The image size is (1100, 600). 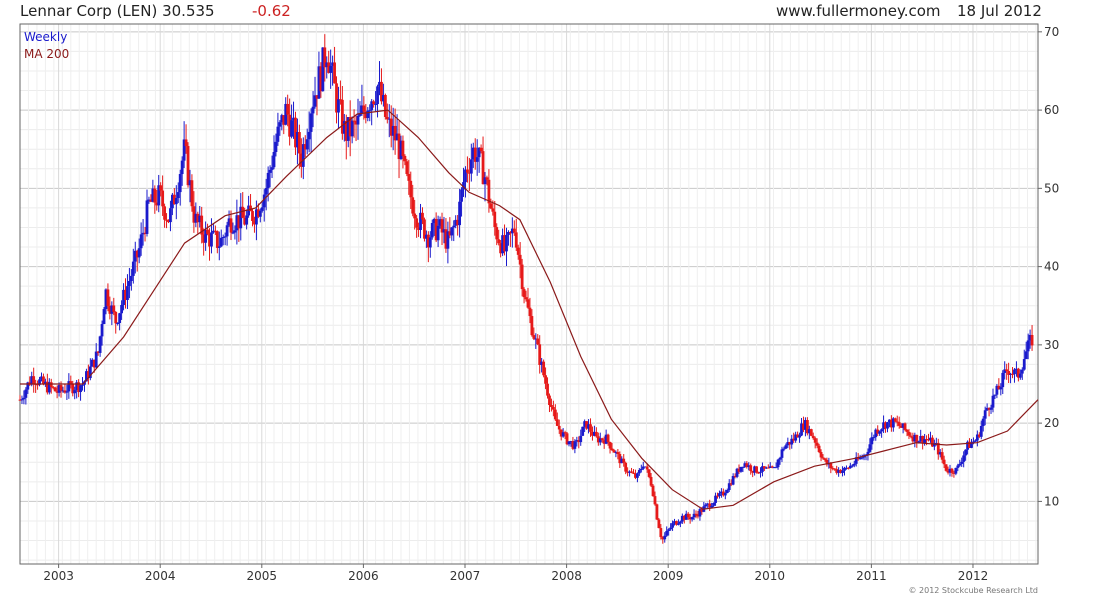 What do you see at coordinates (999, 11) in the screenshot?
I see `chart-date: 18 Jul 2012` at bounding box center [999, 11].